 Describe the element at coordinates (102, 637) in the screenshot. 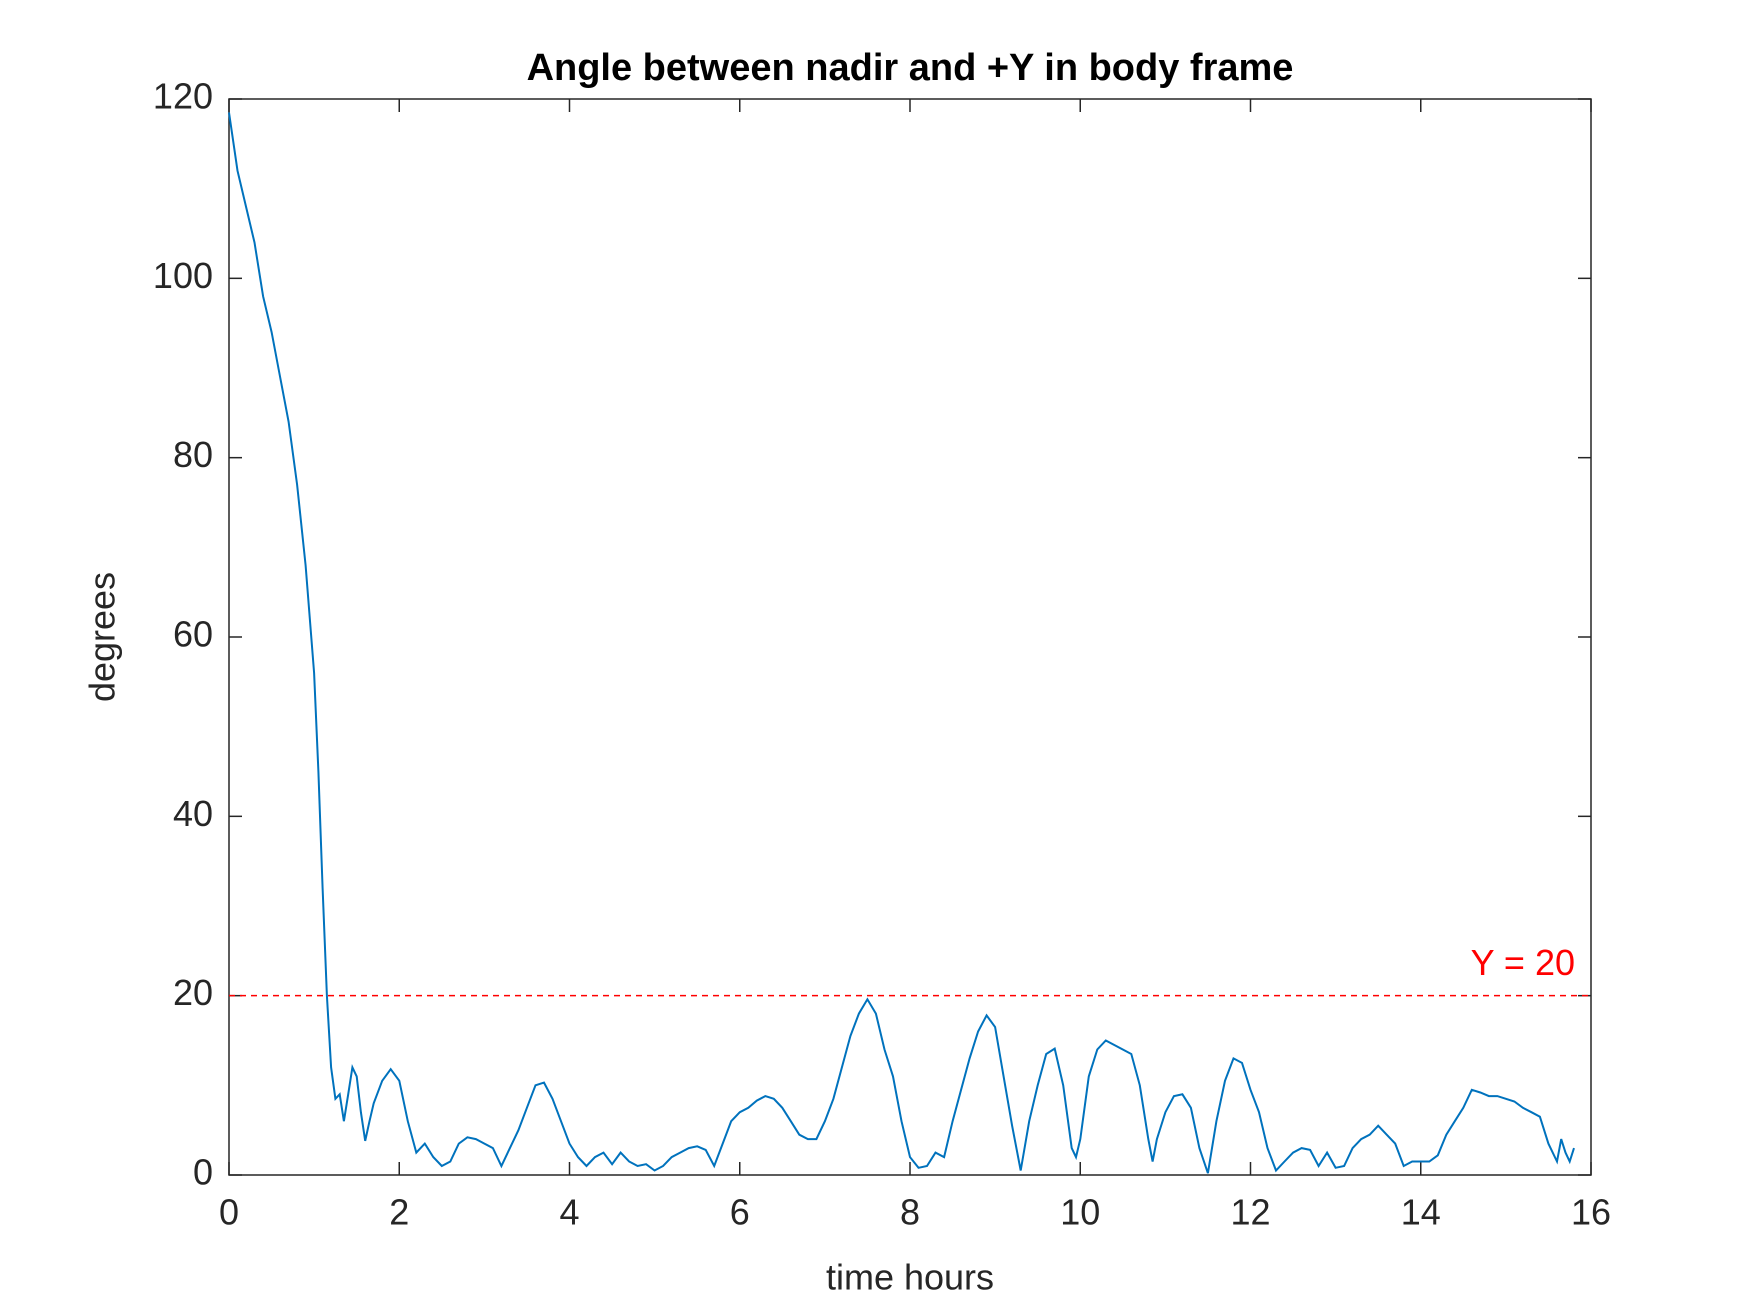

I see `y-axis-label: degrees` at that location.